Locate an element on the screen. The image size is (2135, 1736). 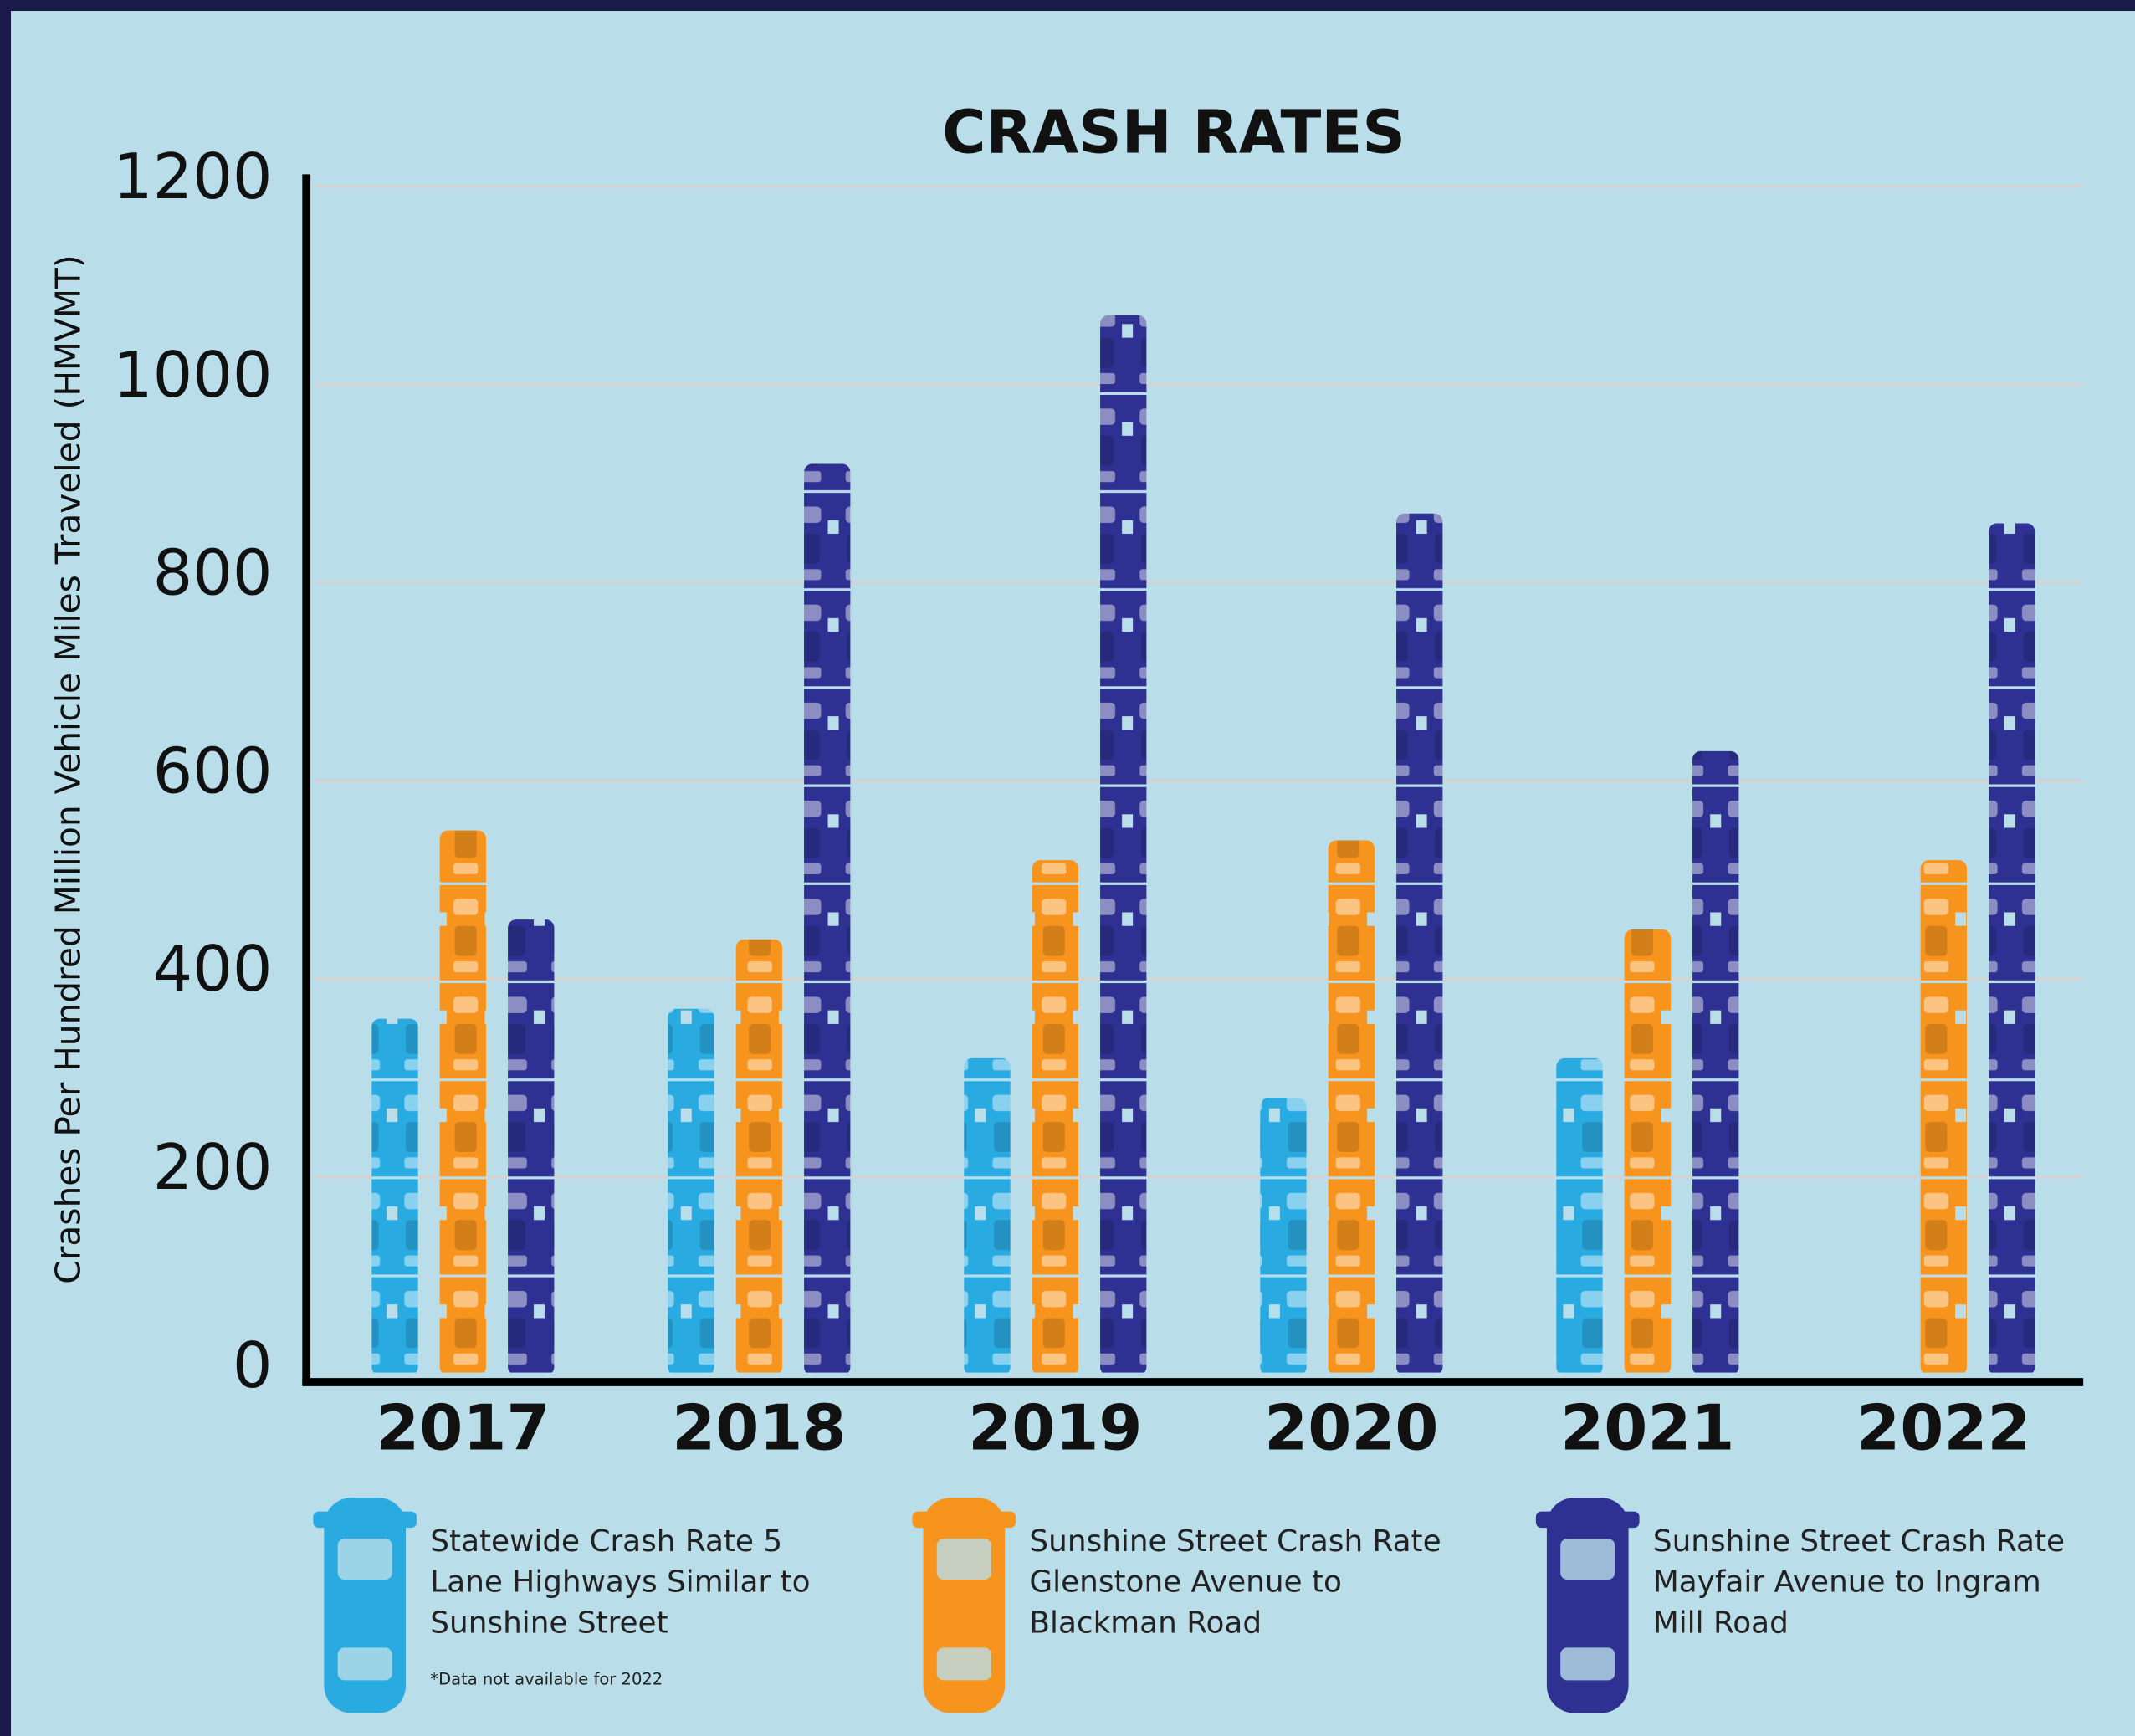
legend-note: *Data not available for 2022 is located at coordinates (546, 1679).